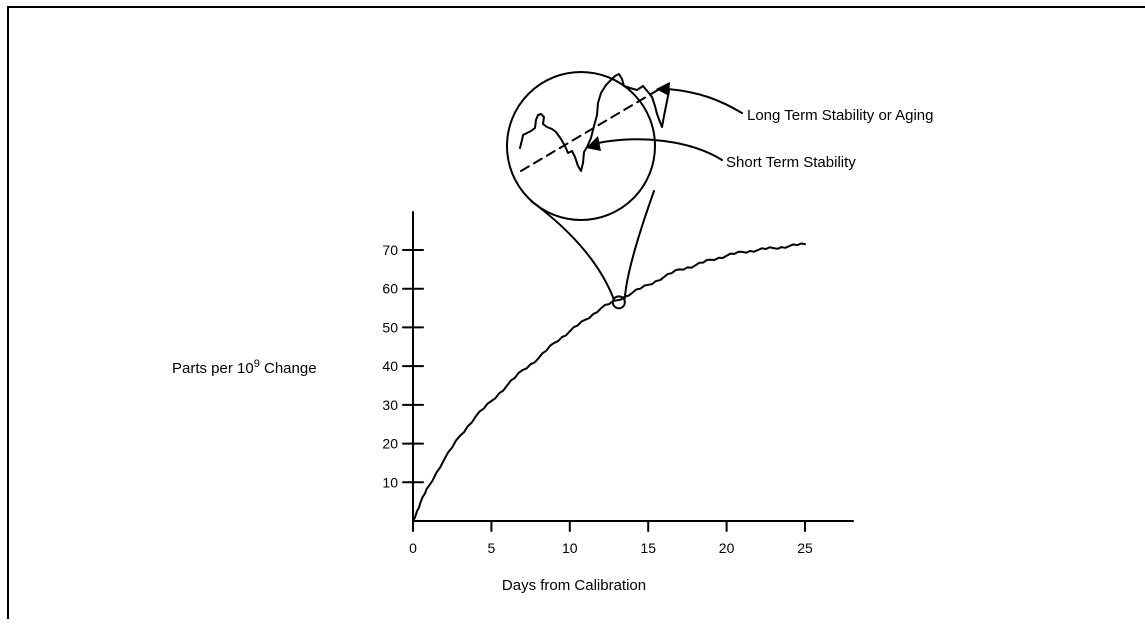 The width and height of the screenshot is (1145, 624). Describe the element at coordinates (618, 302) in the screenshot. I see `magnified-point-marker` at that location.